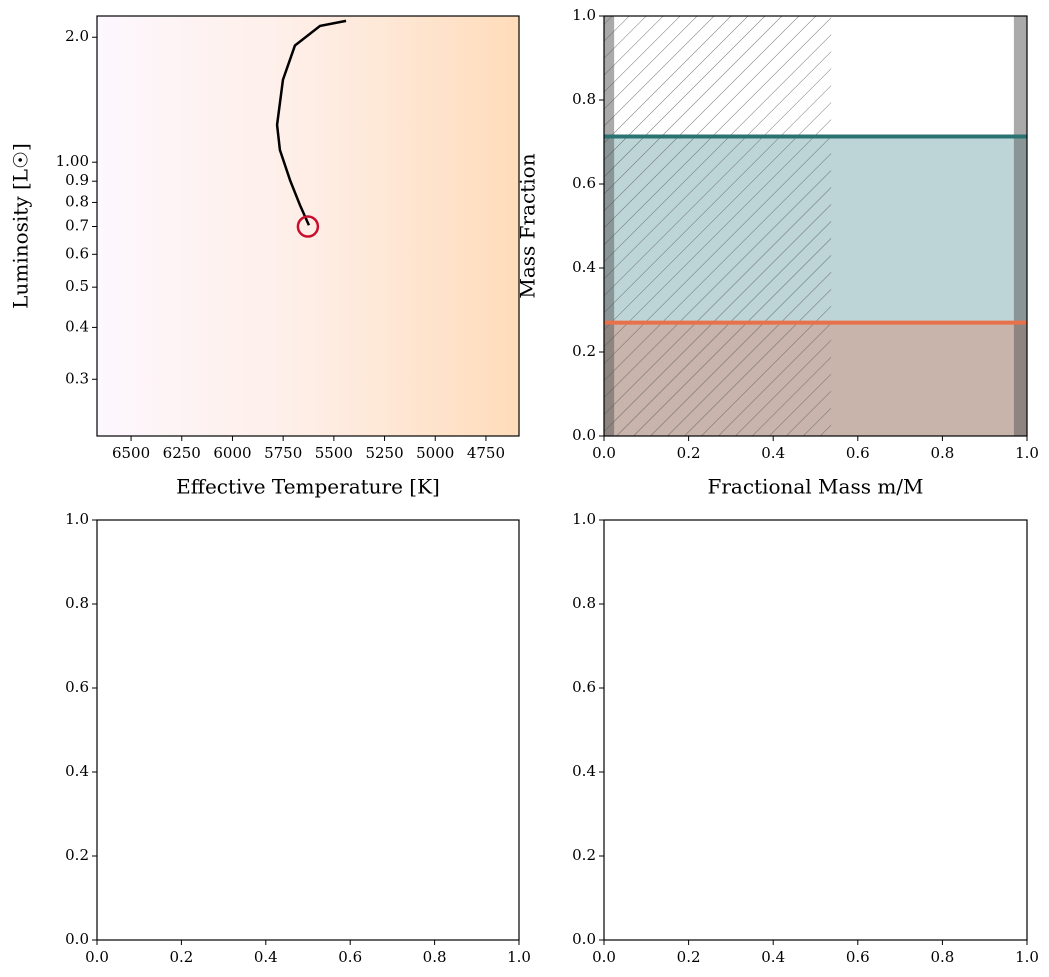 Image resolution: width=1049 pixels, height=977 pixels. Describe the element at coordinates (77, 180) in the screenshot. I see `y-tick-label: 0.9` at that location.